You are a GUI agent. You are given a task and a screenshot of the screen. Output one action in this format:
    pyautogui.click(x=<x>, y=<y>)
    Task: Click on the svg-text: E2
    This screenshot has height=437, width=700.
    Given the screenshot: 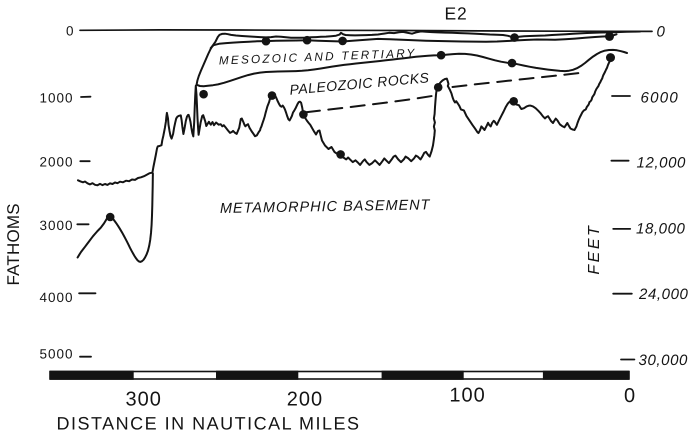 What is the action you would take?
    pyautogui.click(x=455, y=14)
    